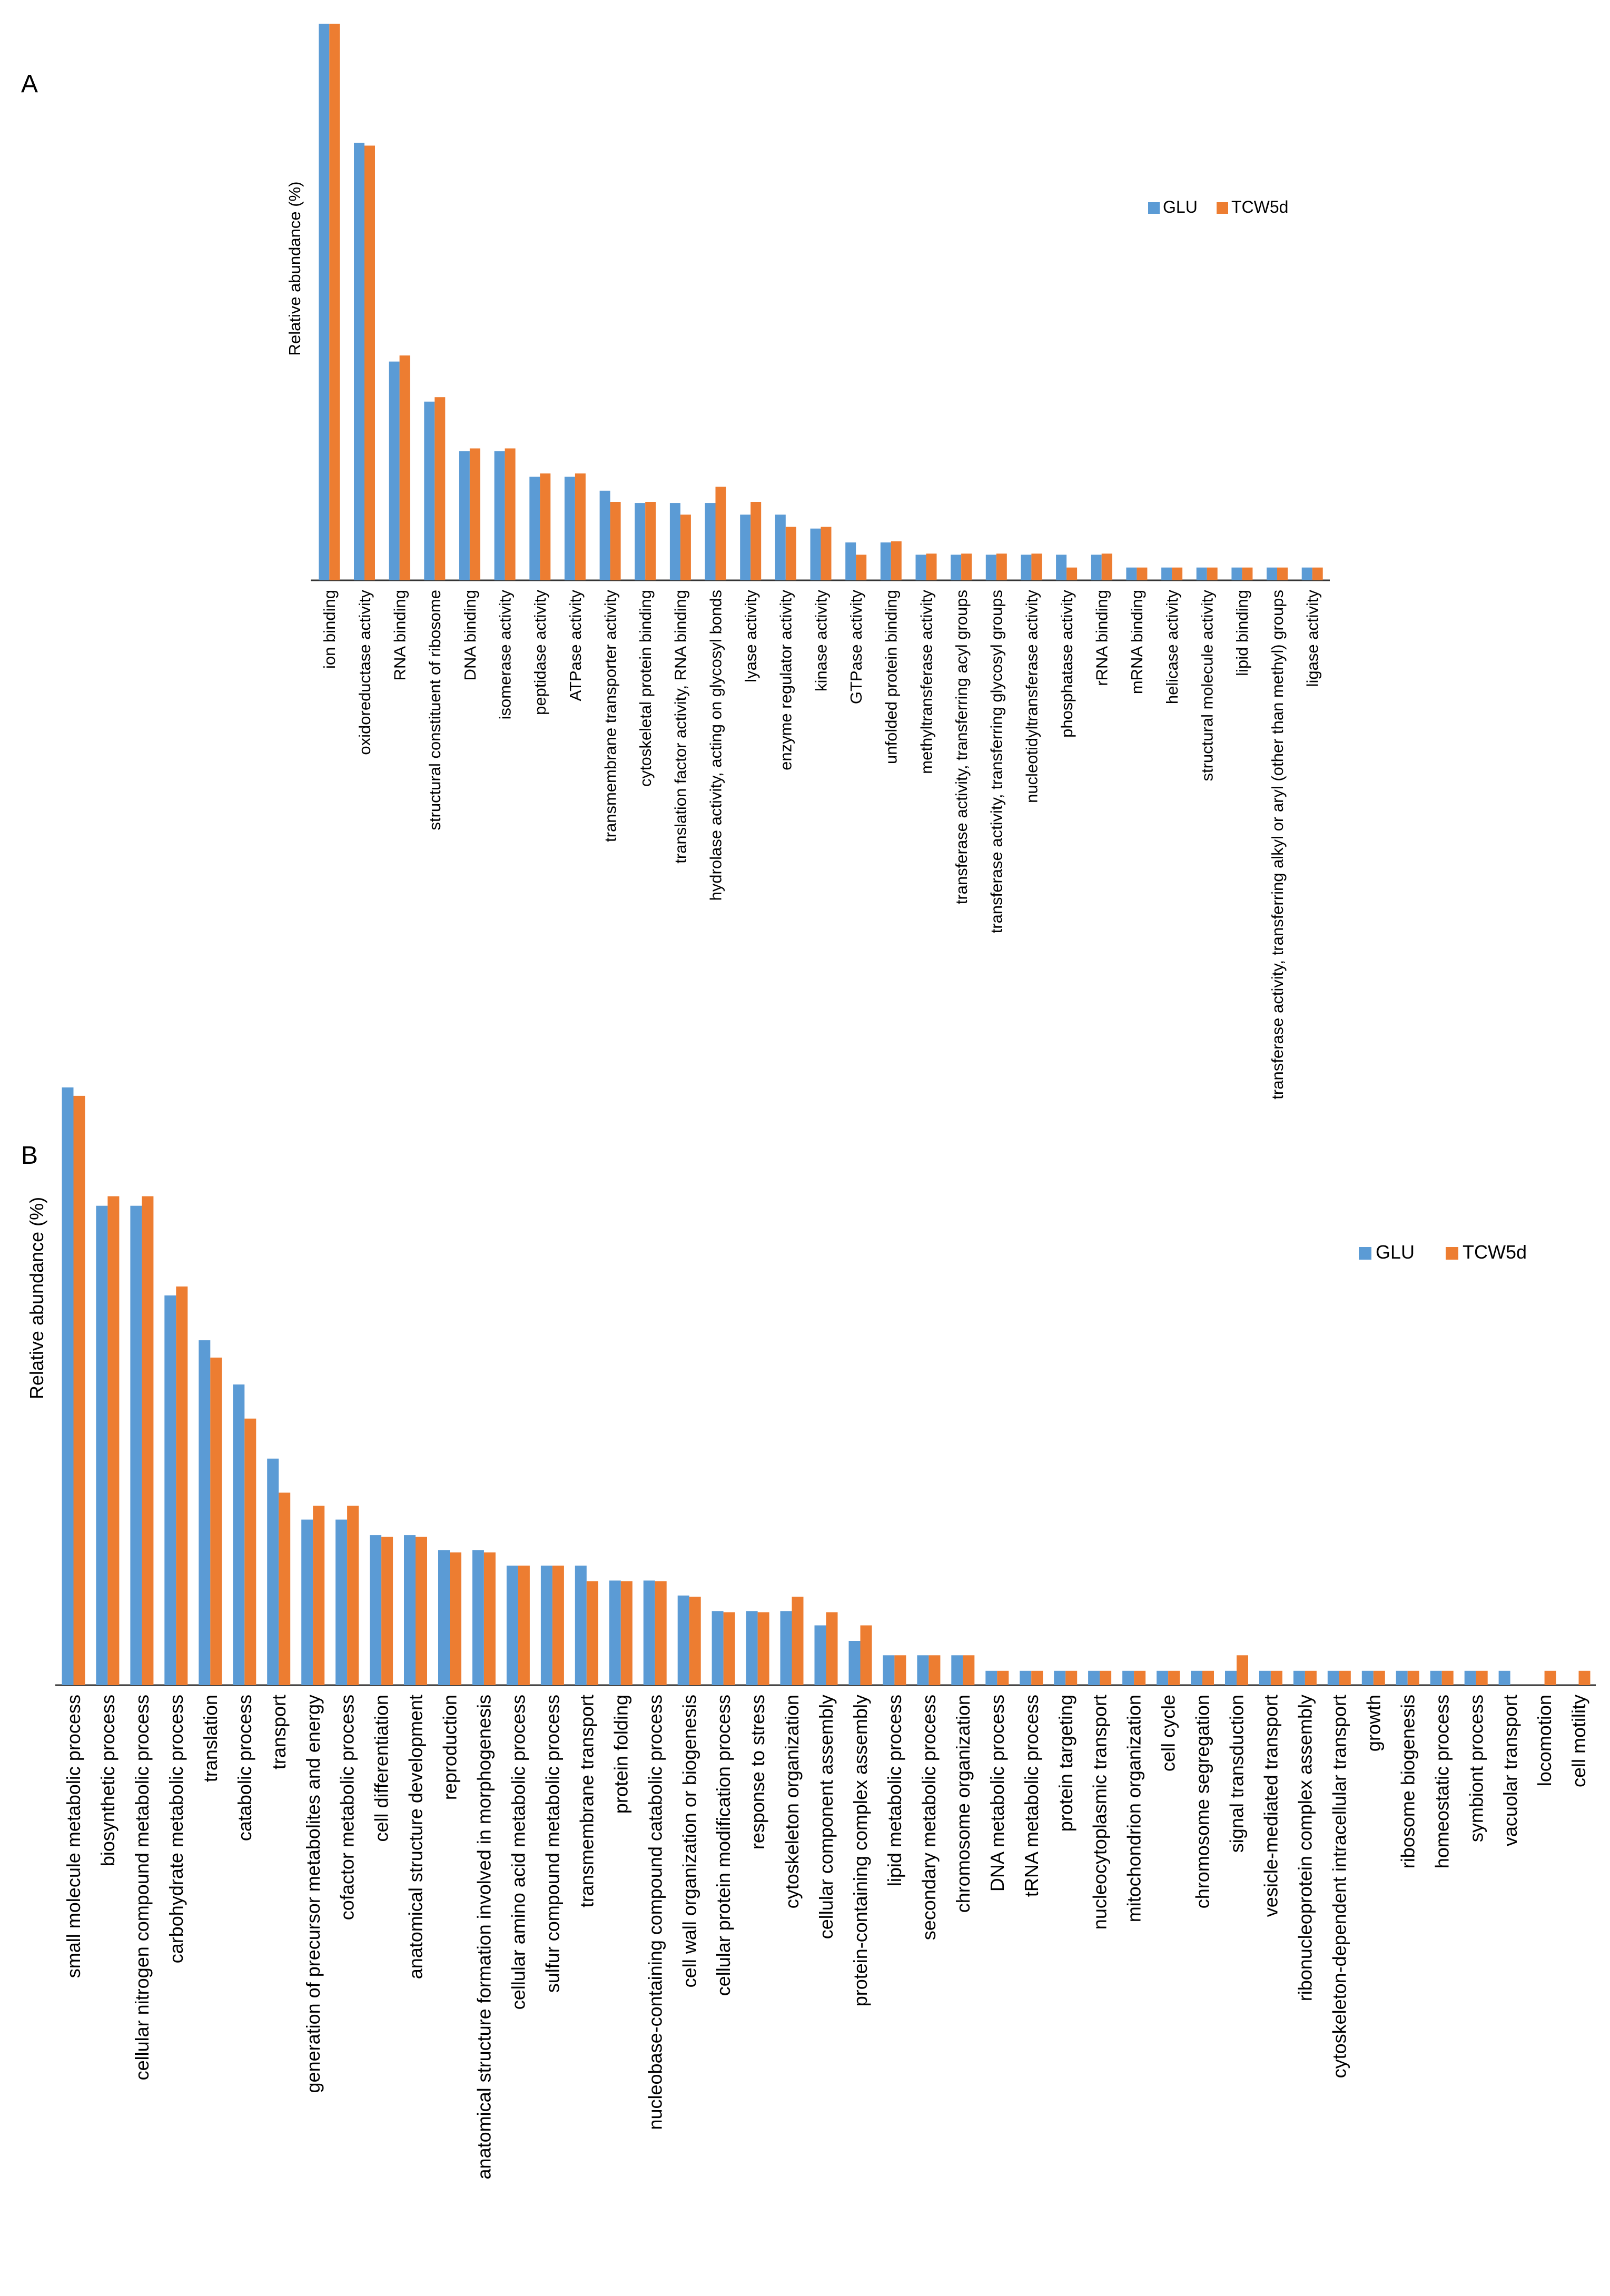  What do you see at coordinates (861, 1850) in the screenshot?
I see `category-label: protein-containing complex assembly` at bounding box center [861, 1850].